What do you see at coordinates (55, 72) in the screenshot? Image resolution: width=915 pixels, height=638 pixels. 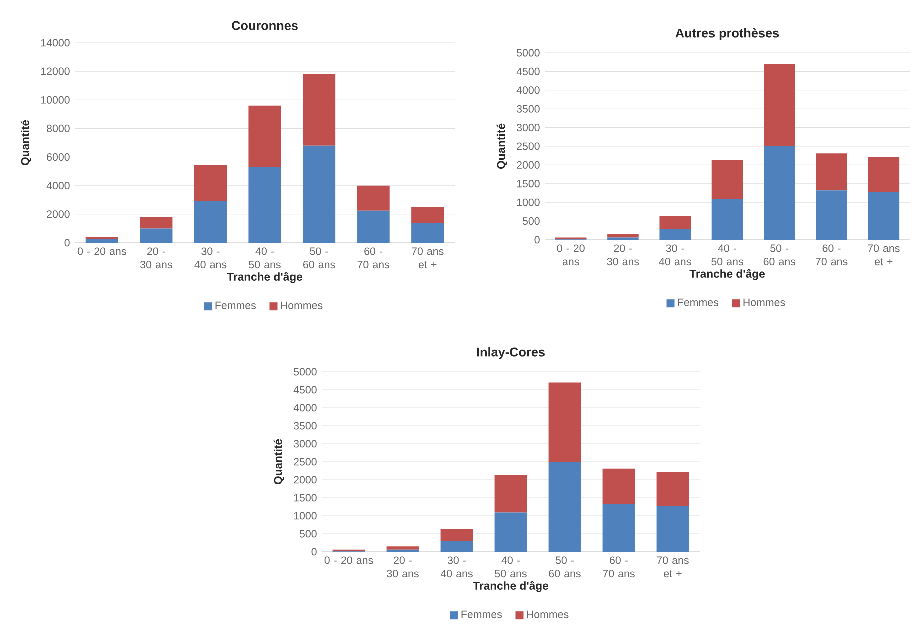 I see `y-tick-label: 12000` at bounding box center [55, 72].